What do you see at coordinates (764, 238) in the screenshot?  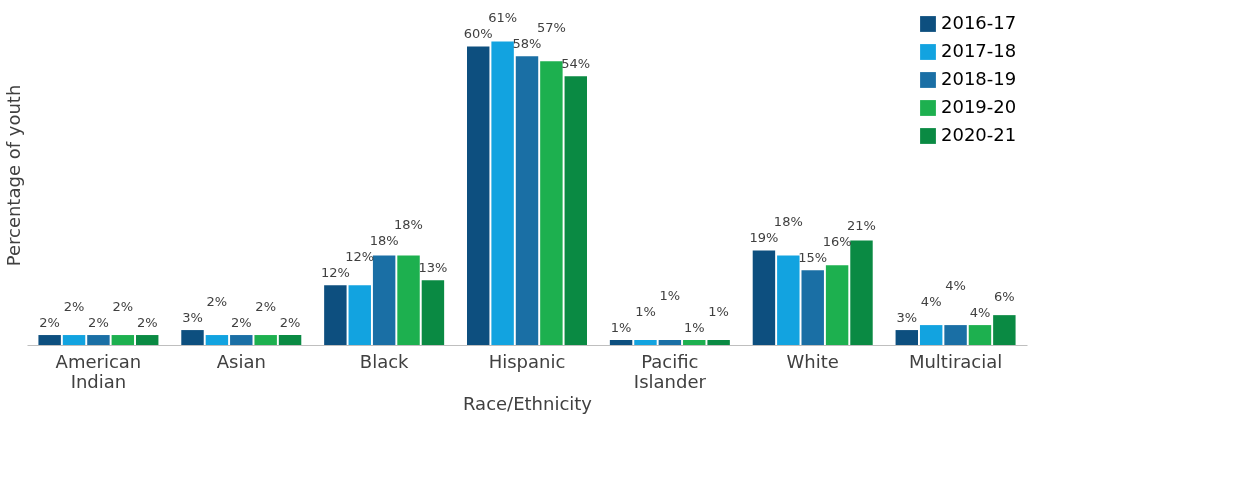 I see `data-label: 19%` at bounding box center [764, 238].